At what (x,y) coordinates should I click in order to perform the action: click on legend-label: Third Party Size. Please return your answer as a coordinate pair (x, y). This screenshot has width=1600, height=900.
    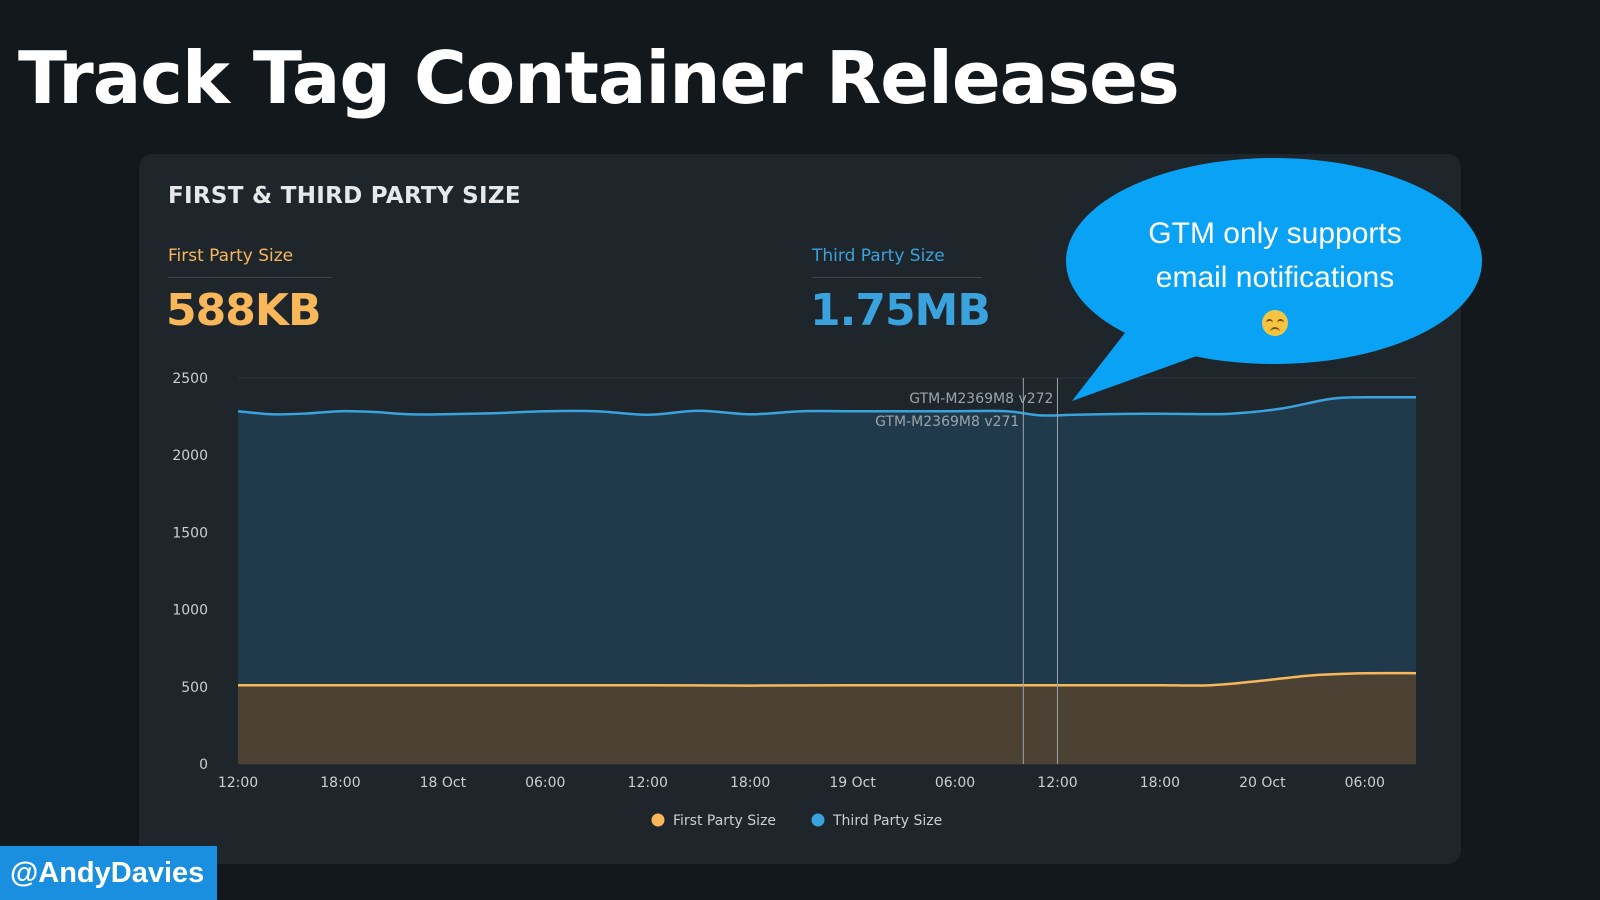
    Looking at the image, I should click on (887, 821).